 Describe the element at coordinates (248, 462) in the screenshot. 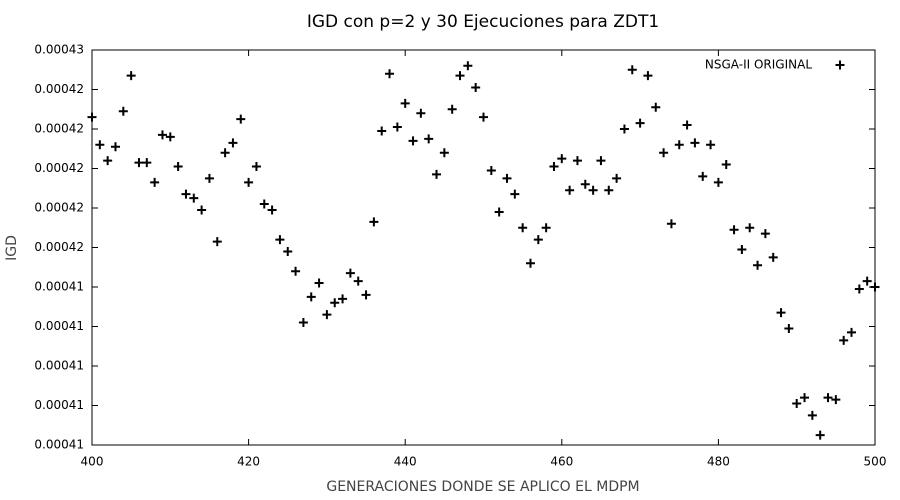

I see `x-tick-label: 420` at that location.